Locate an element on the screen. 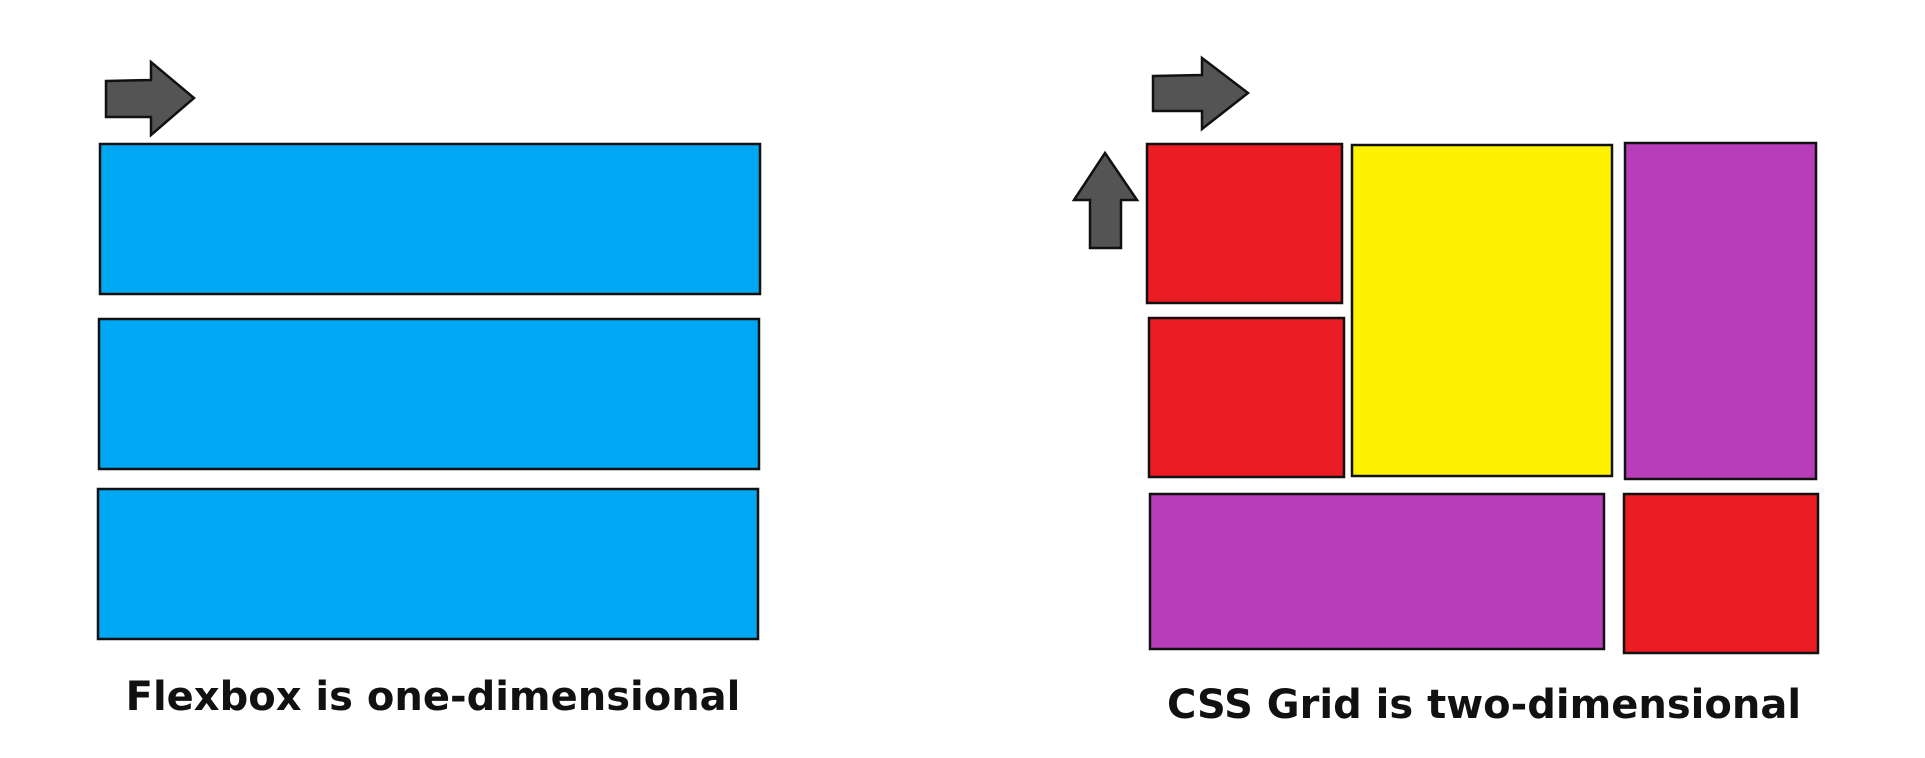 The height and width of the screenshot is (758, 1925). grid-item-purple-tall is located at coordinates (1720, 311).